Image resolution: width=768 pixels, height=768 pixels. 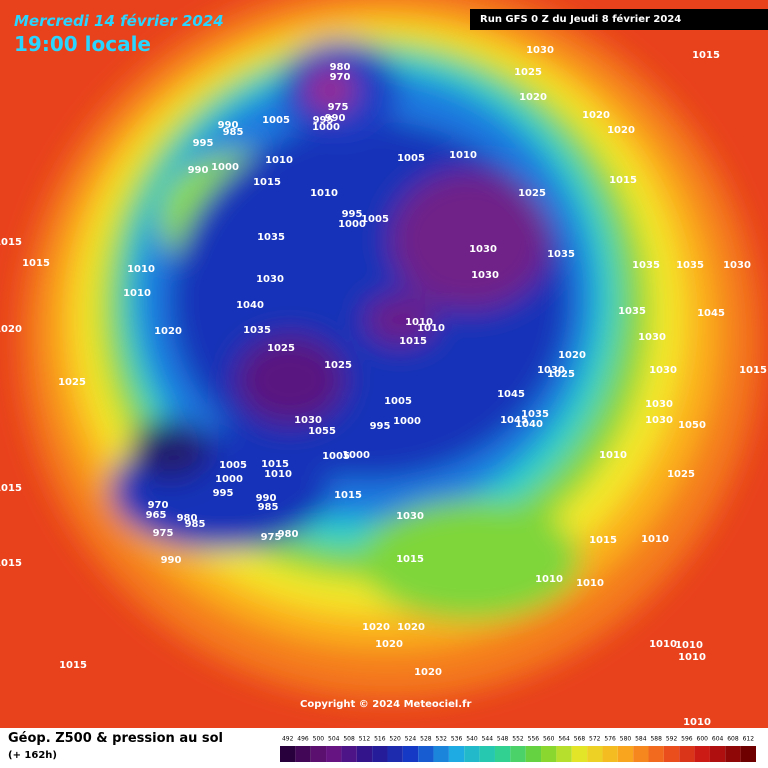 What do you see at coordinates (549, 739) in the screenshot?
I see `legend-label: 560` at bounding box center [549, 739].